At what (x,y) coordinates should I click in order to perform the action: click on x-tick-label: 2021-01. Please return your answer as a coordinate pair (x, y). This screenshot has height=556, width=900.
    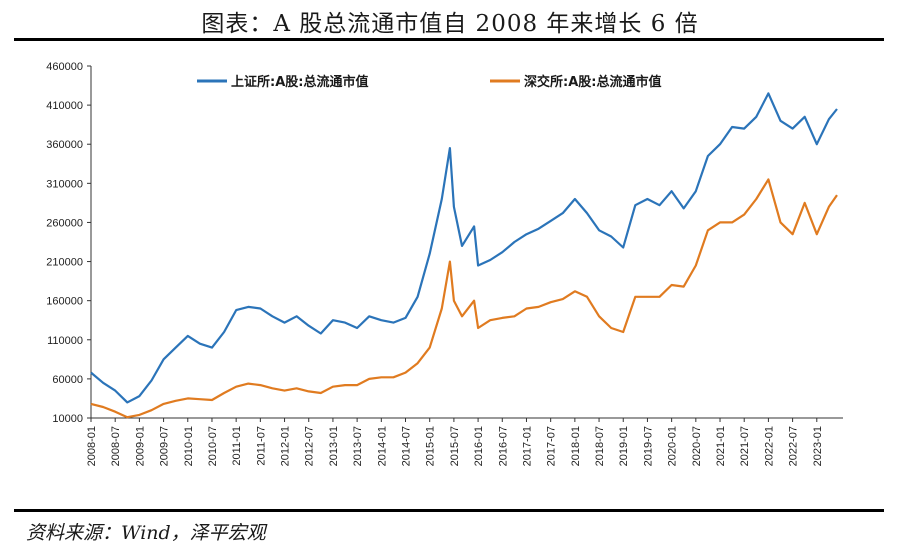
    Looking at the image, I should click on (721, 446).